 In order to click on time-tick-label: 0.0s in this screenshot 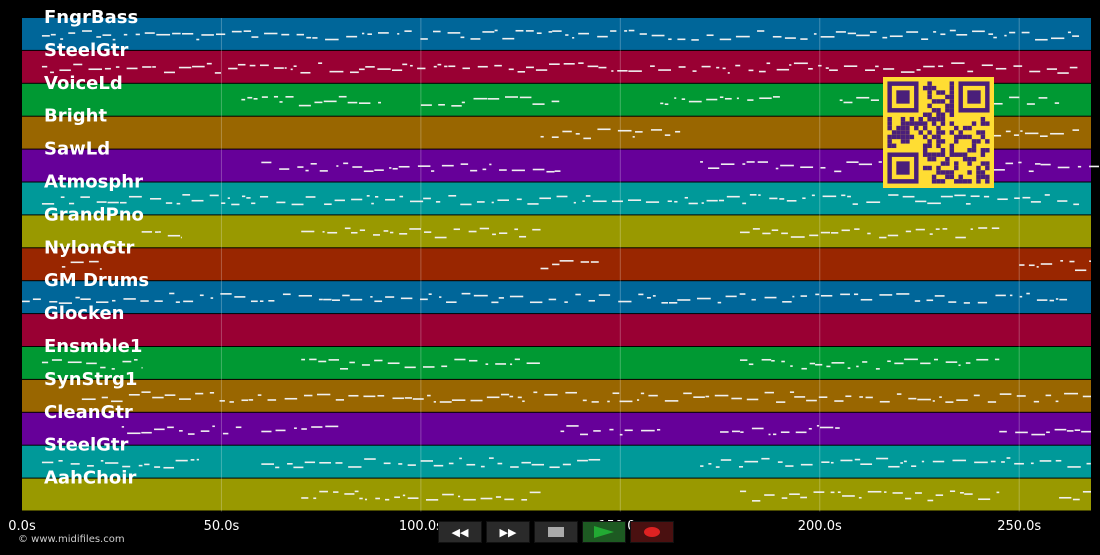, I will do `click(22, 526)`.